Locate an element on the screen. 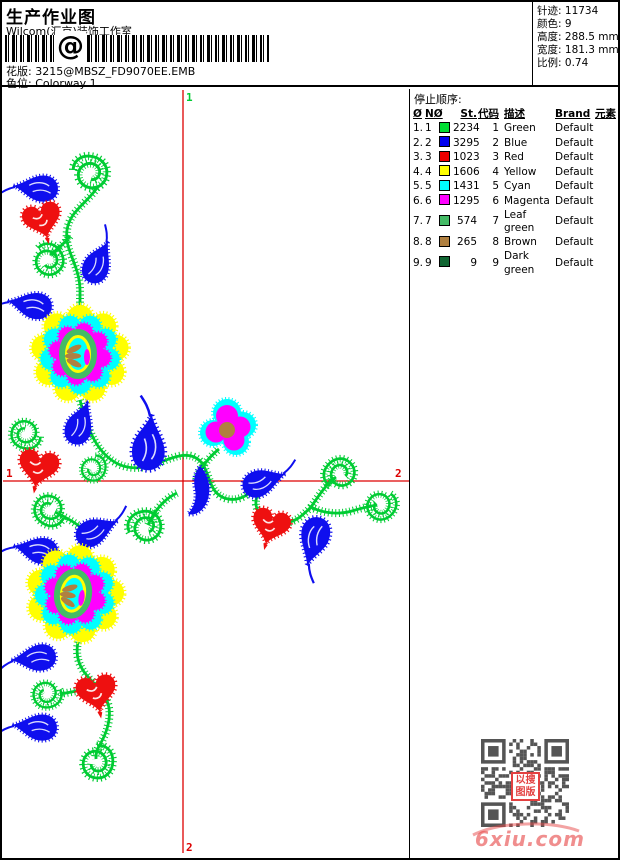 Image resolution: width=620 pixels, height=860 pixels. marker-top: 1 is located at coordinates (189, 97).